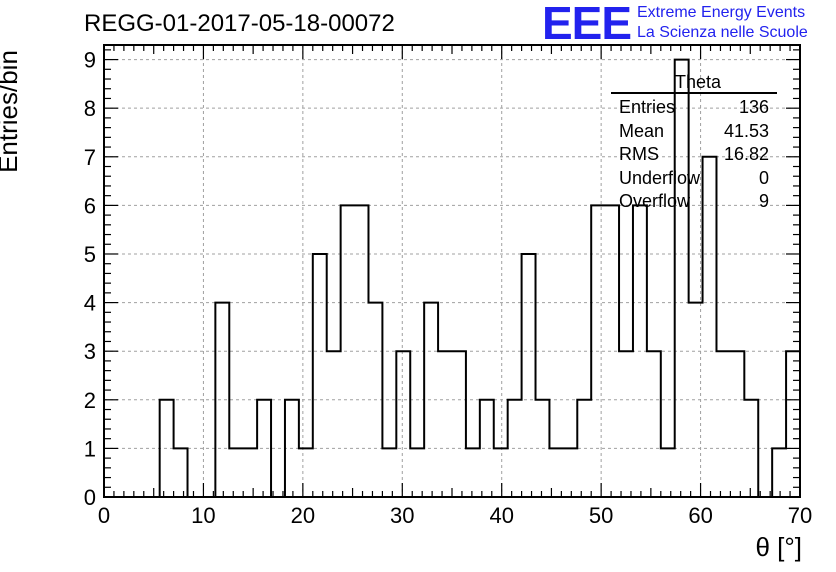 Image resolution: width=836 pixels, height=572 pixels. Describe the element at coordinates (721, 12) in the screenshot. I see `logo-line-1: Extreme Energy Events` at that location.